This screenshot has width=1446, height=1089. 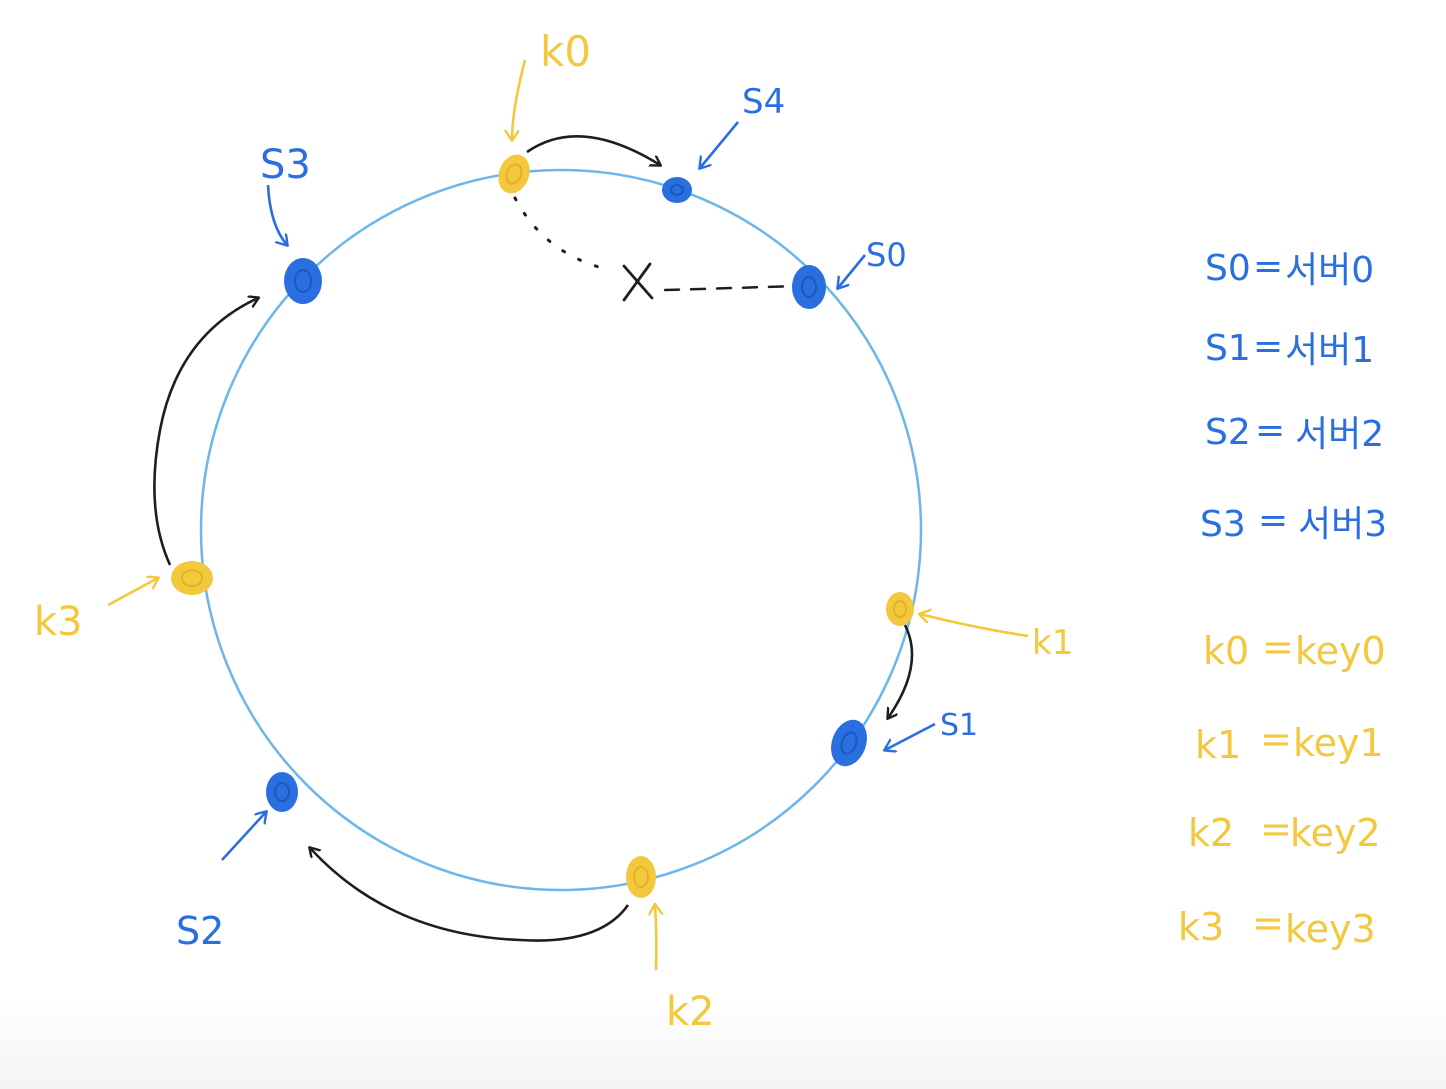 I want to click on removed-link-dotted, so click(x=562, y=234).